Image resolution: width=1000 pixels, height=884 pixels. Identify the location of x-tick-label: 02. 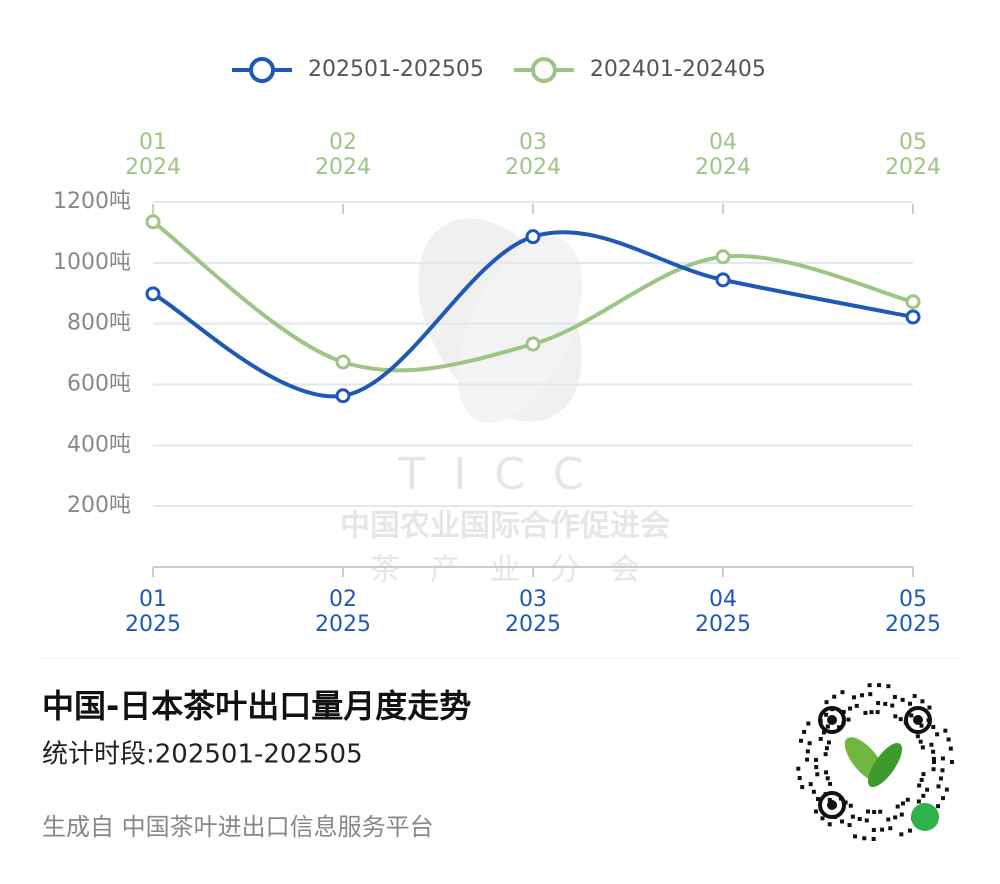
(343, 142).